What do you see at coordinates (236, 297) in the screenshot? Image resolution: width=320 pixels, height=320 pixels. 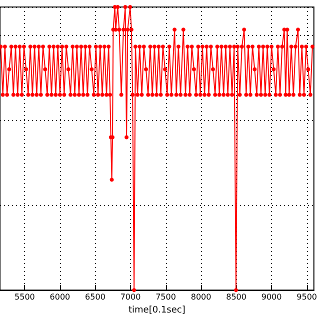 I see `x-tick-label: 8500` at bounding box center [236, 297].